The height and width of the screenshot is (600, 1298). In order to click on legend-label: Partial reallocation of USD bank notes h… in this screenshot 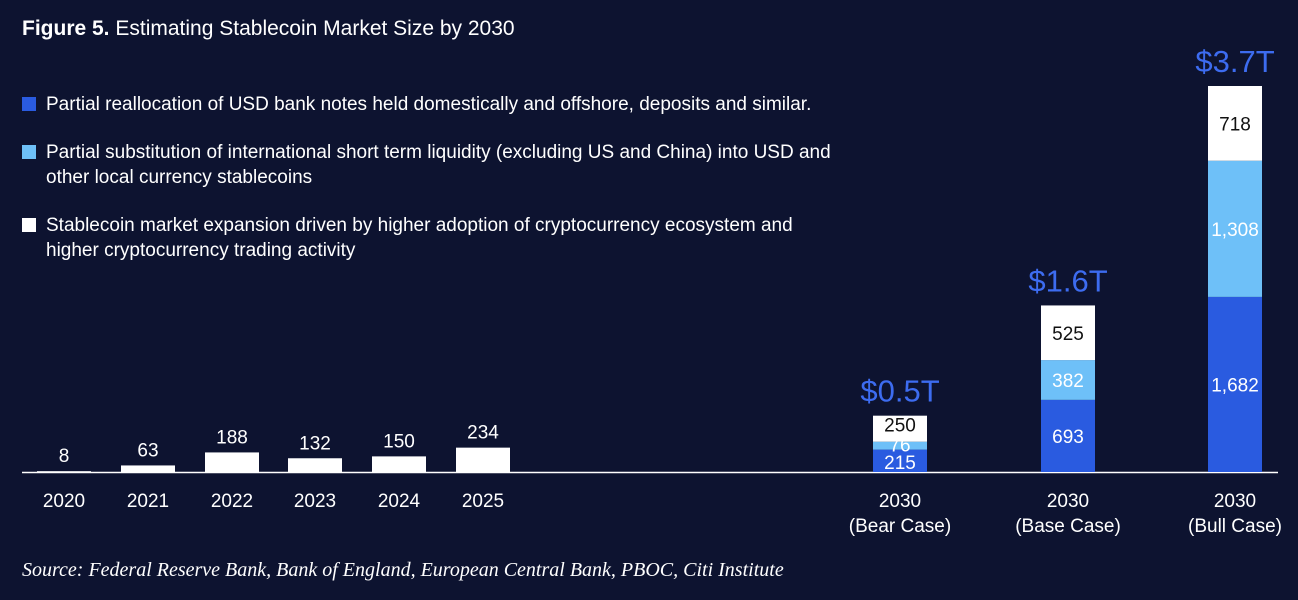, I will do `click(429, 104)`.